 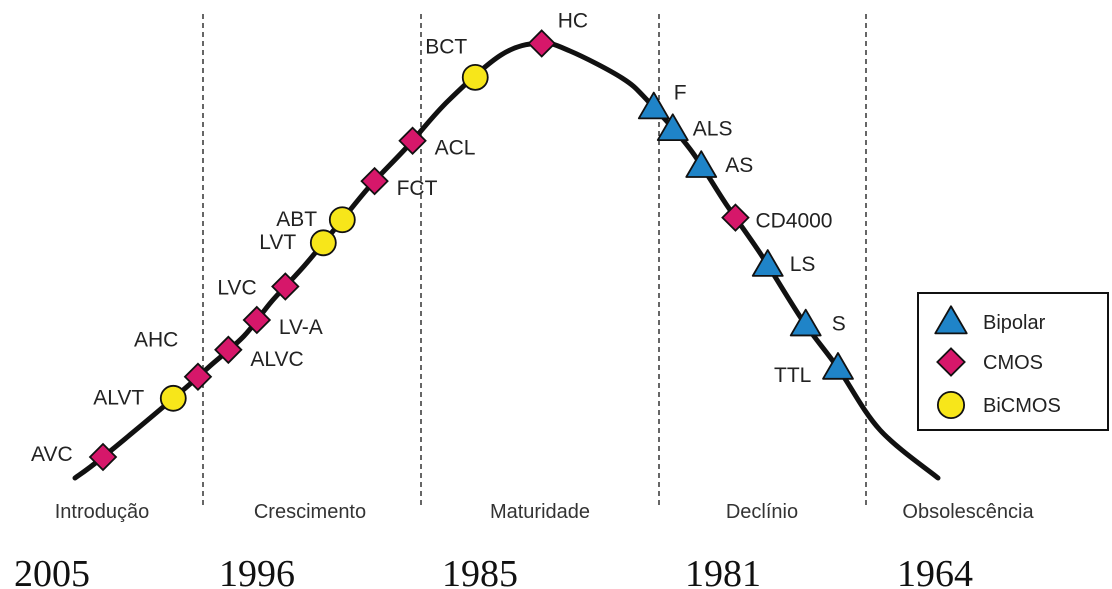 What do you see at coordinates (102, 512) in the screenshot?
I see `phase-label: Introdução` at bounding box center [102, 512].